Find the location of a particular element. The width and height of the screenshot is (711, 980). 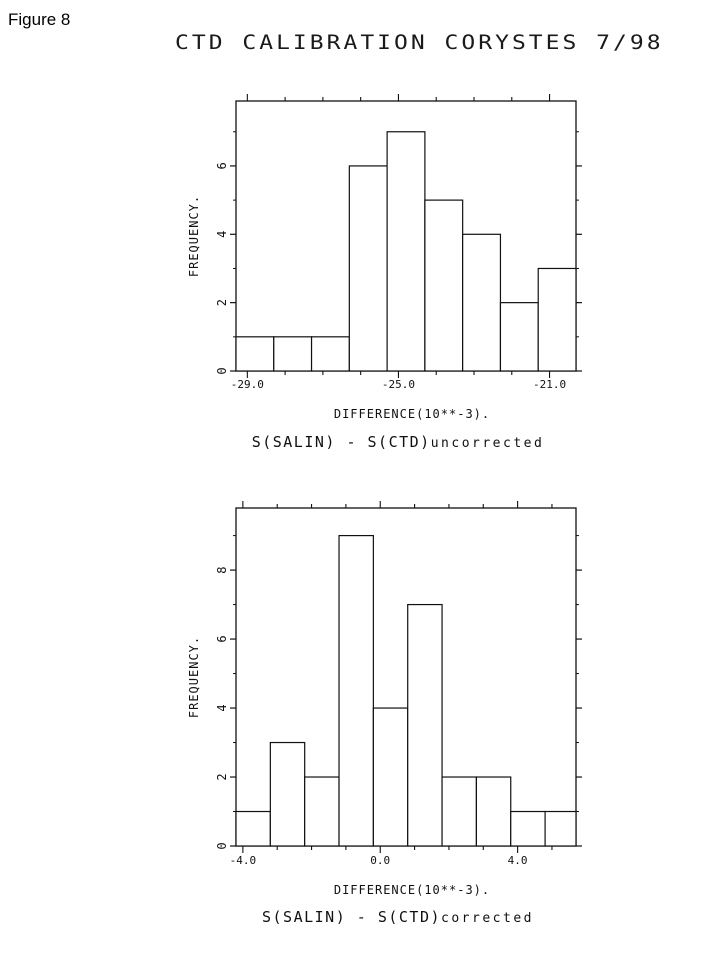

x-tick-label: 4.0 is located at coordinates (518, 860).